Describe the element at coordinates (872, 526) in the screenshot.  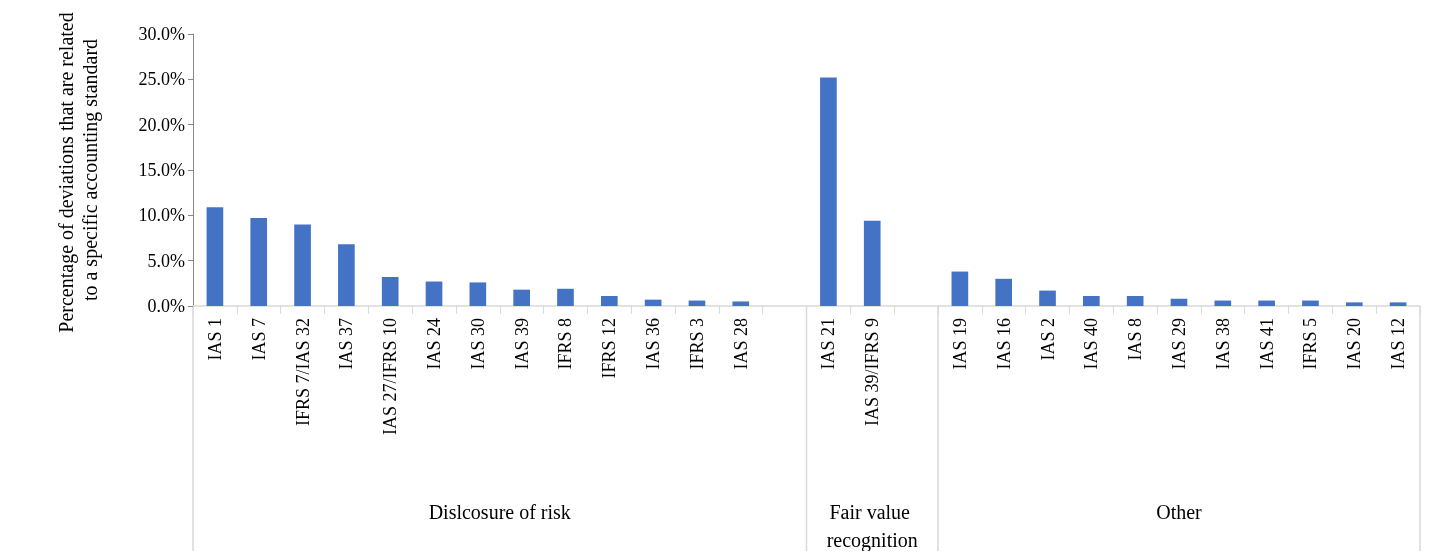
I see `text: Fair value recognition` at that location.